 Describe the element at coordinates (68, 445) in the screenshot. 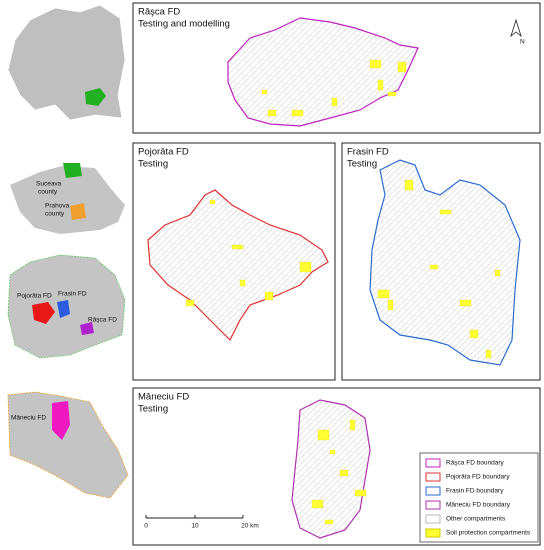

I see `prahova-inset: Mâneciu FD` at that location.